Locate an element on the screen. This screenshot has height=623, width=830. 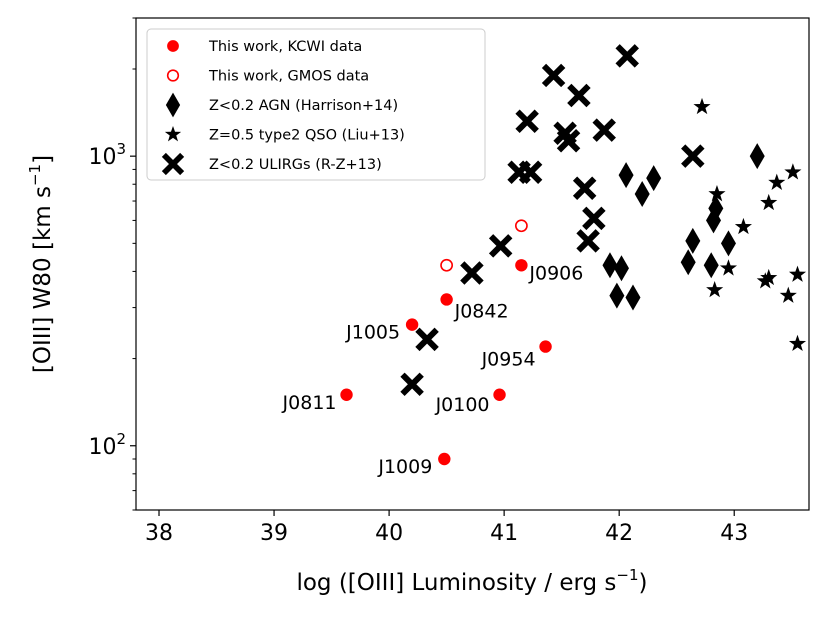
legend-label: Z=0.5 type2 QSO (Liu+13) is located at coordinates (307, 136).